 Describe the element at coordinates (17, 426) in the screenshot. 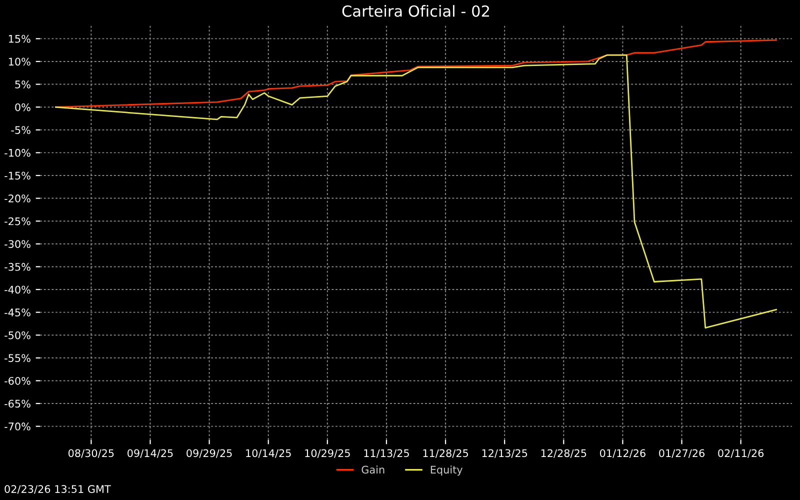

I see `y-tick-label: -70%` at that location.